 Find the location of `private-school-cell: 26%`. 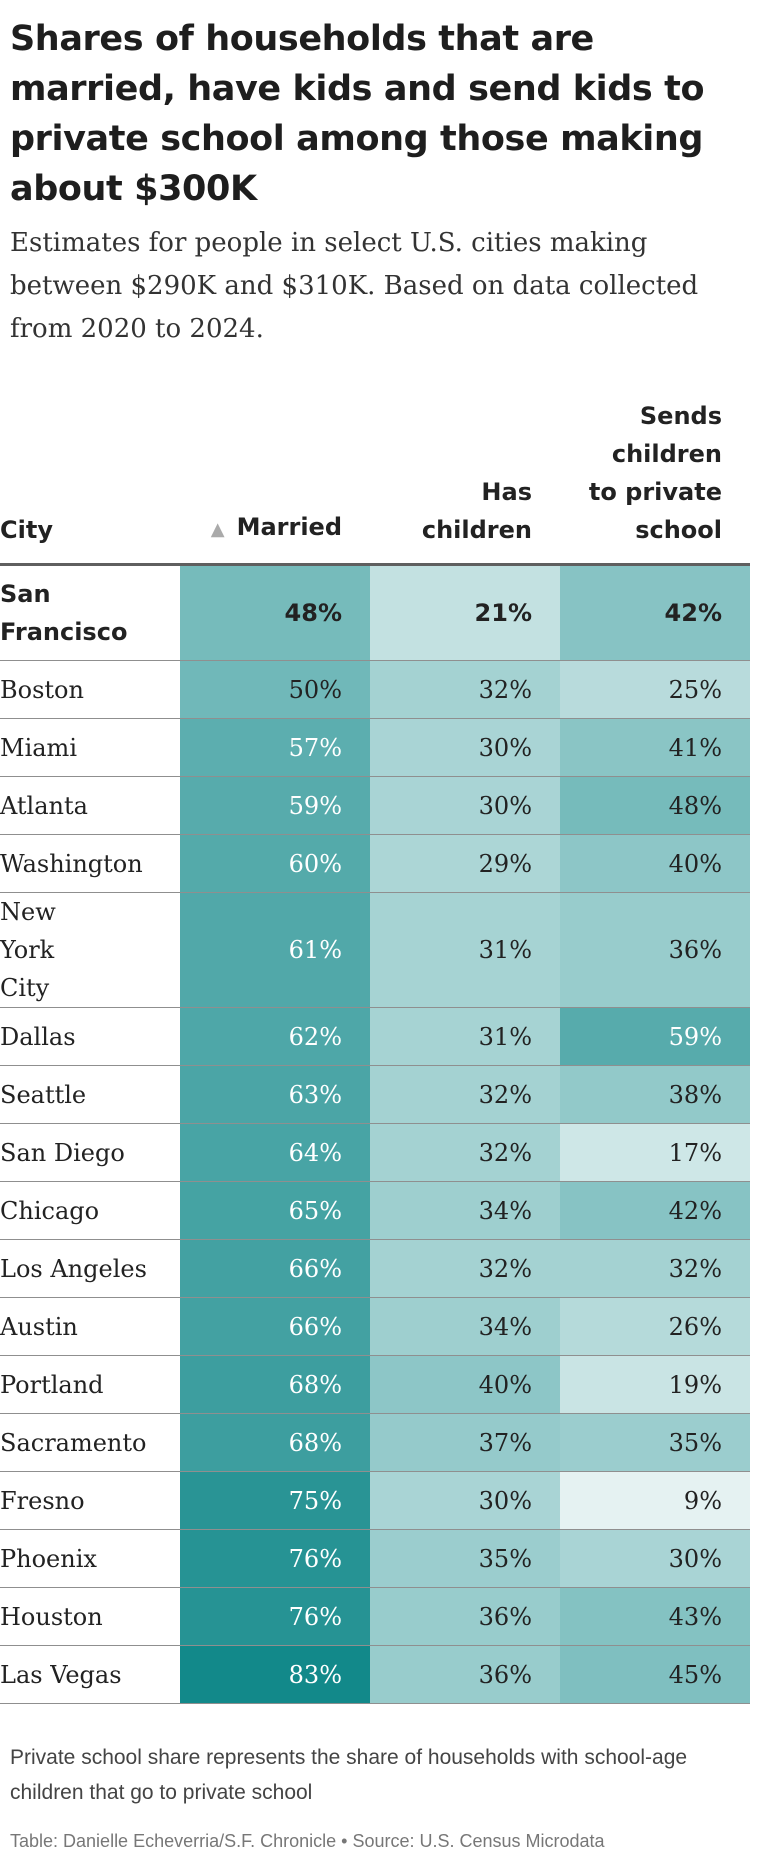

private-school-cell: 26% is located at coordinates (655, 1326).